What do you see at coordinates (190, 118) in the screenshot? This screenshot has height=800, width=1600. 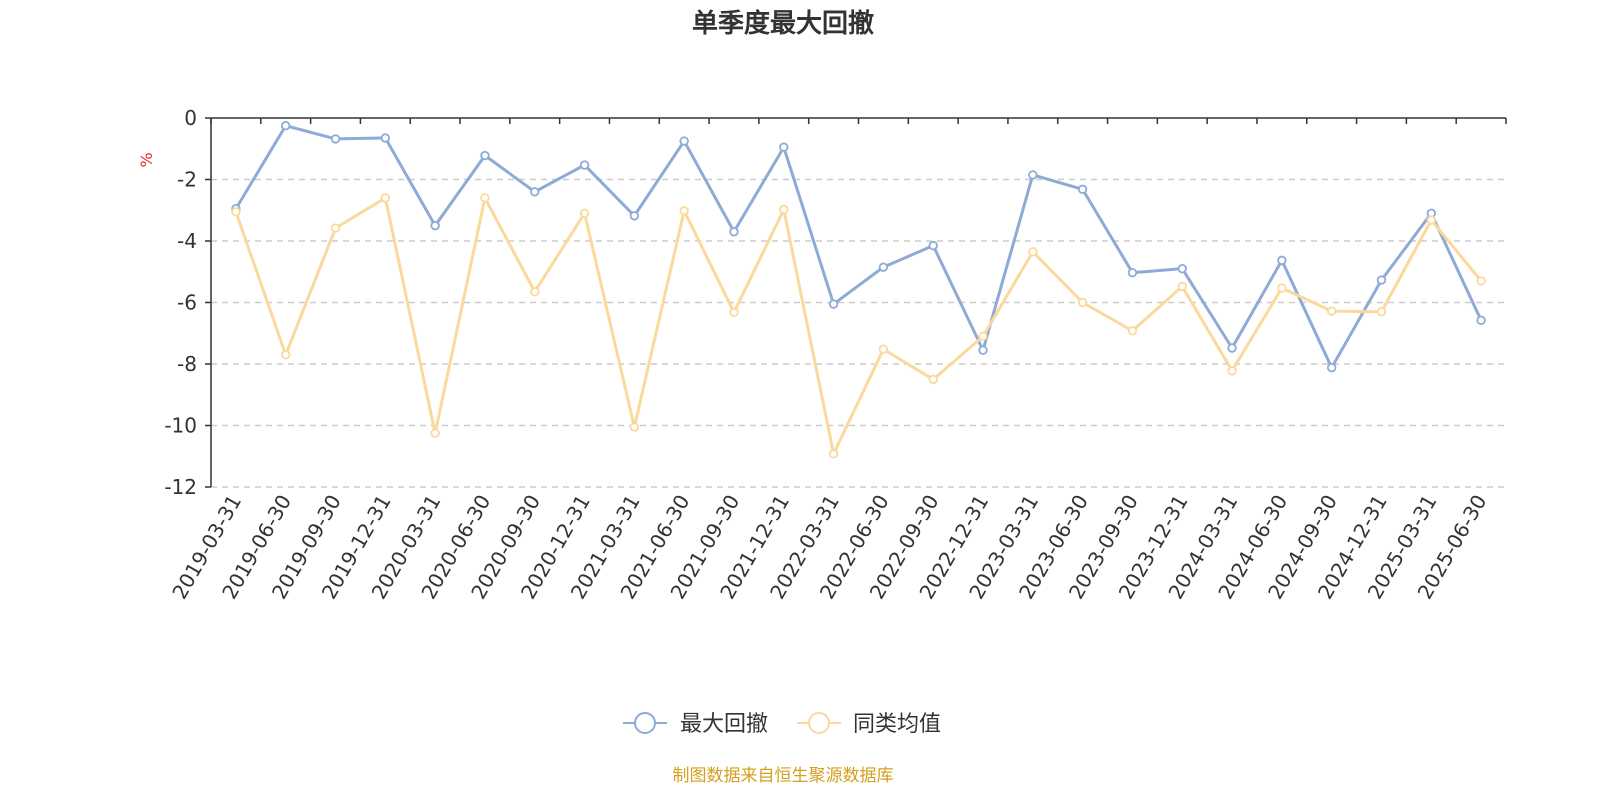 I see `y-tick-label: 0` at bounding box center [190, 118].